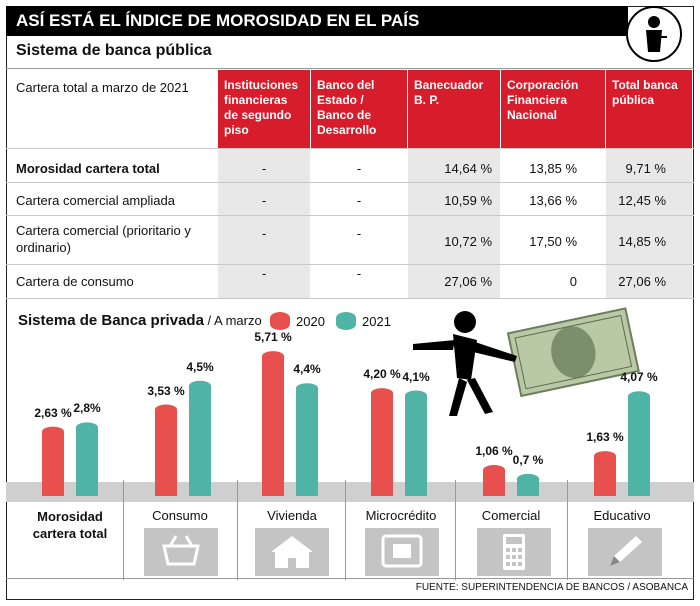 The width and height of the screenshot is (700, 606). What do you see at coordinates (416, 376) in the screenshot?
I see `value-label: 4,1%` at bounding box center [416, 376].